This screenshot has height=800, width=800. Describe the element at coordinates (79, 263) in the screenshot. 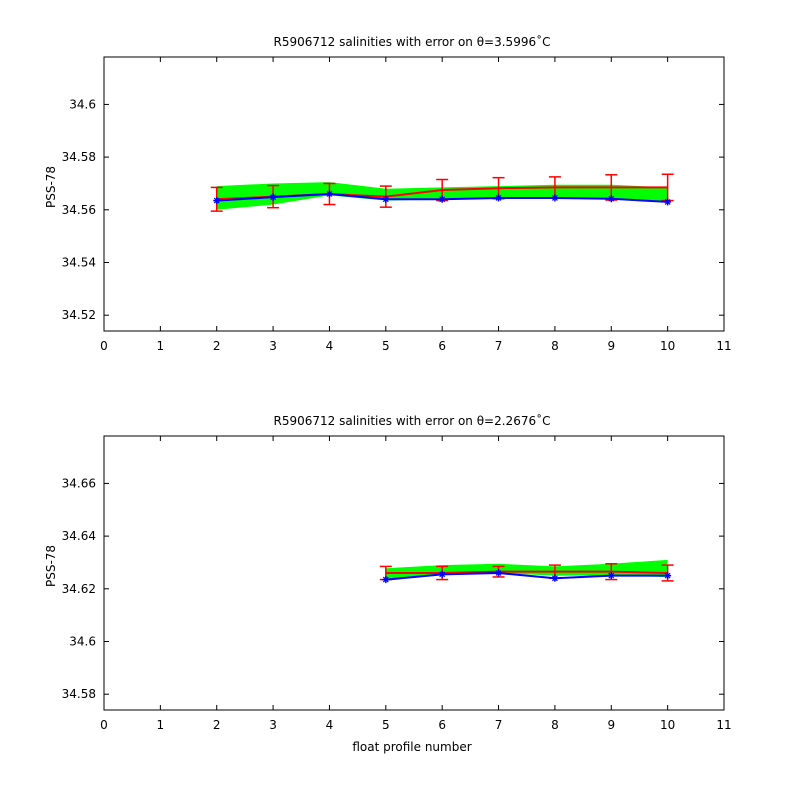

I see `y-tick-label: 34.54` at that location.